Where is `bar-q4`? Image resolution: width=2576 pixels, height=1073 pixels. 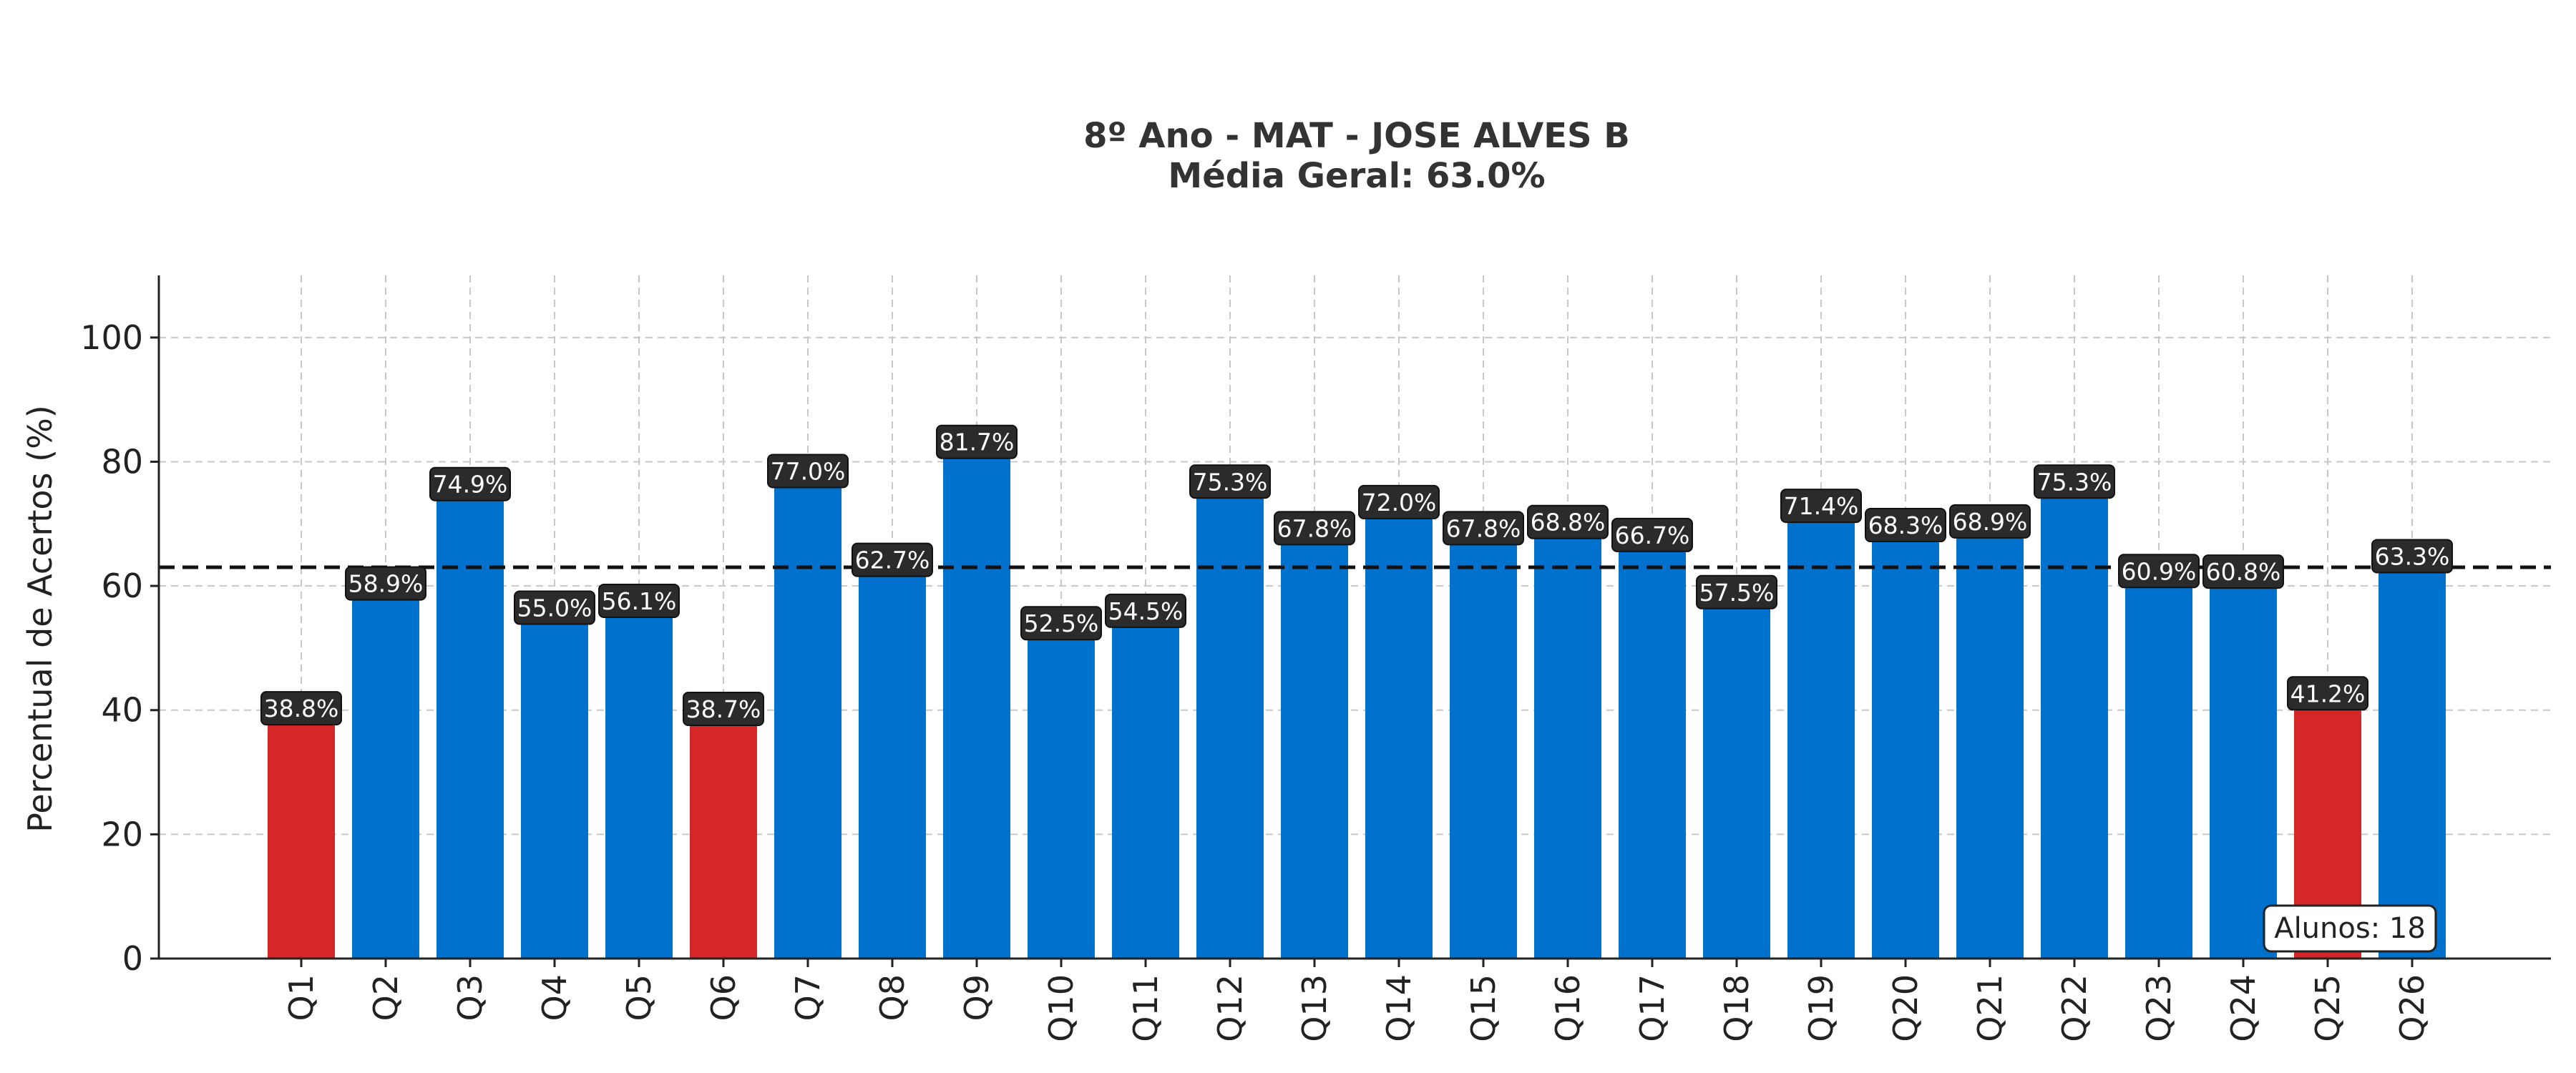
bar-q4 is located at coordinates (554, 788).